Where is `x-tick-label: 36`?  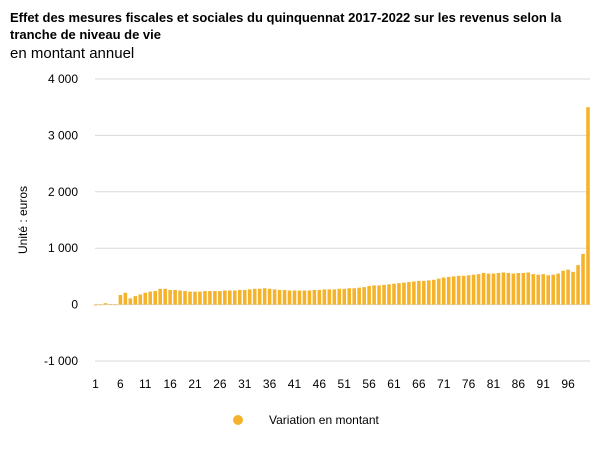
x-tick-label: 36 is located at coordinates (270, 384).